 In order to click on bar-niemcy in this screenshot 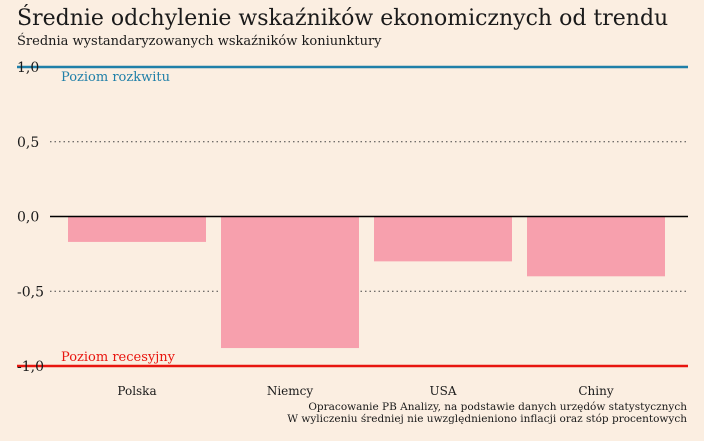, I will do `click(290, 282)`.